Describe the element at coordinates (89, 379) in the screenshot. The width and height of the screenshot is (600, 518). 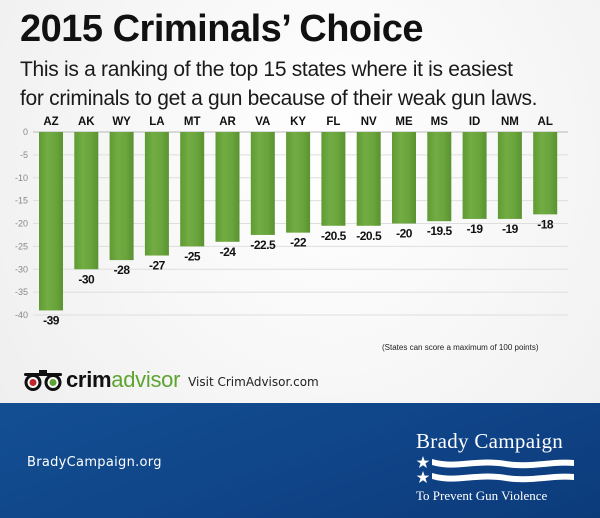
I see `brand-part-1: crim` at that location.